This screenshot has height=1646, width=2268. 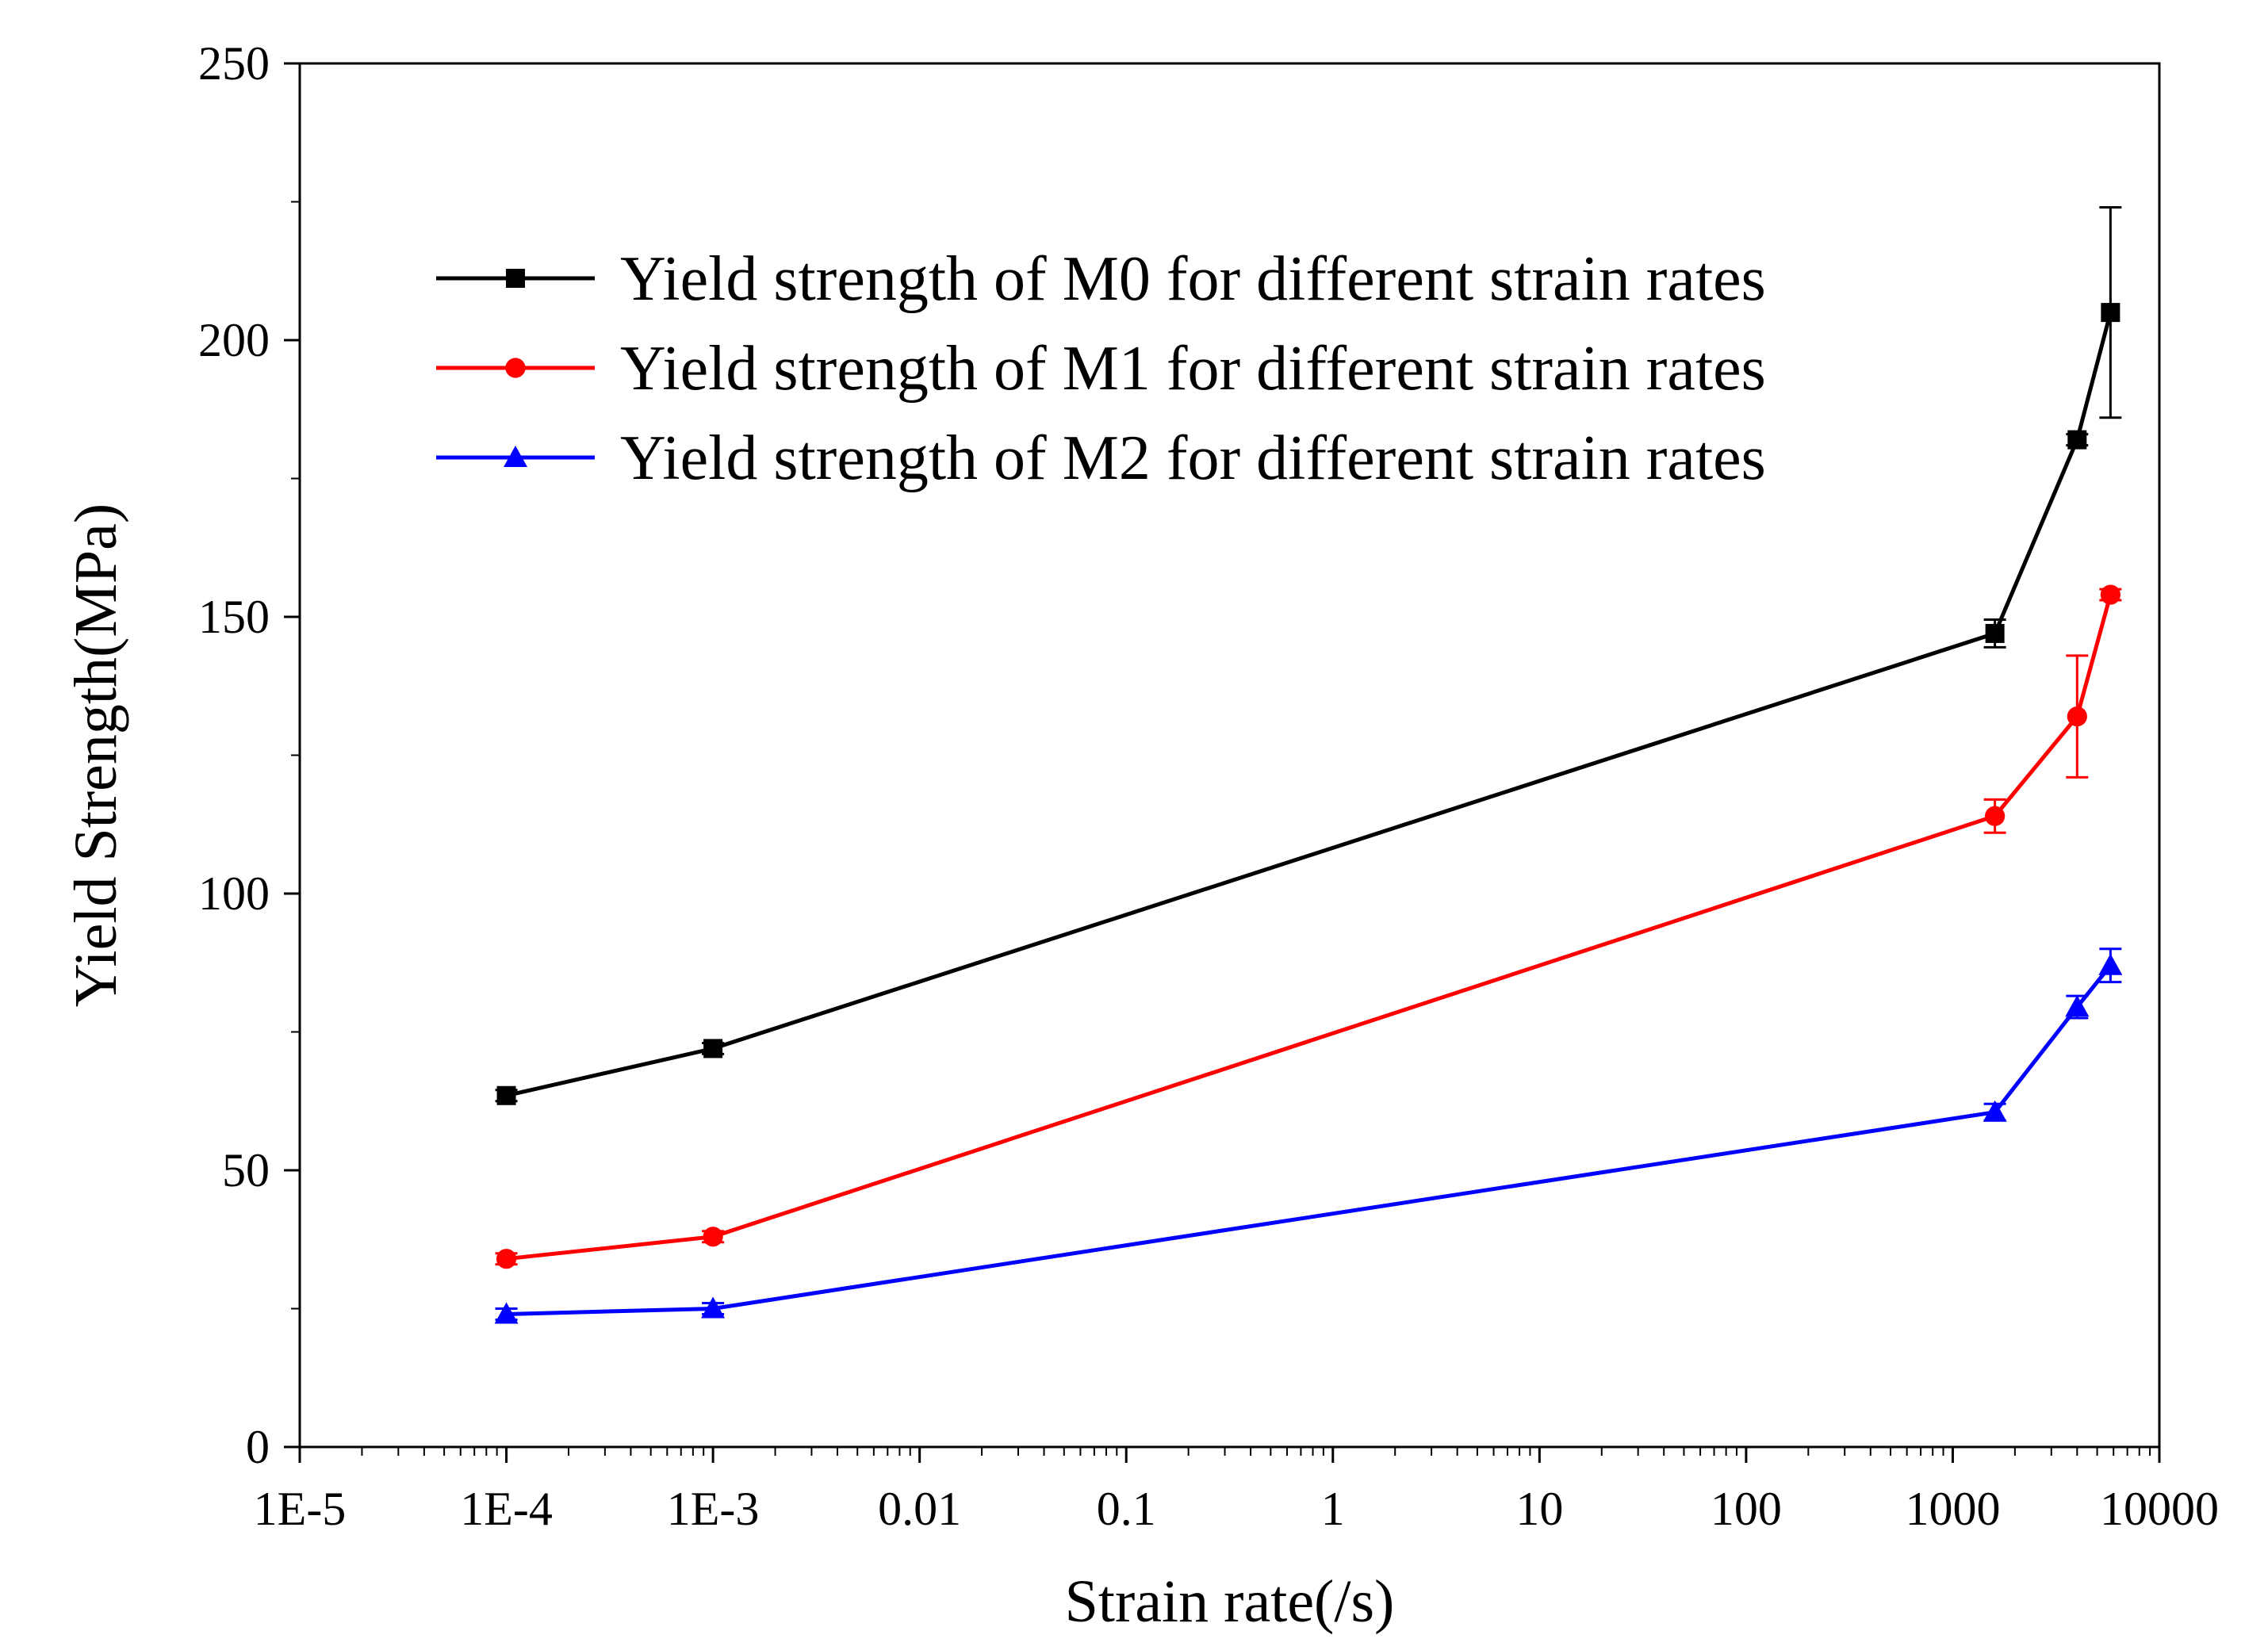 What do you see at coordinates (300, 1509) in the screenshot?
I see `x-tick-label: 1E-5` at bounding box center [300, 1509].